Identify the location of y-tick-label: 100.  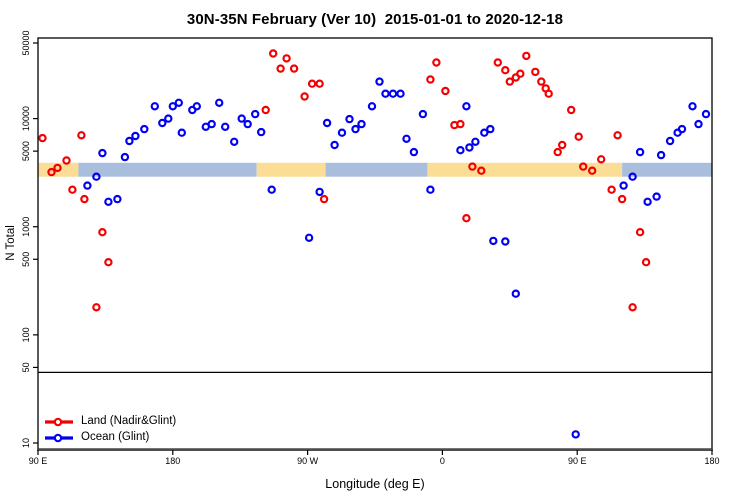
(26, 334).